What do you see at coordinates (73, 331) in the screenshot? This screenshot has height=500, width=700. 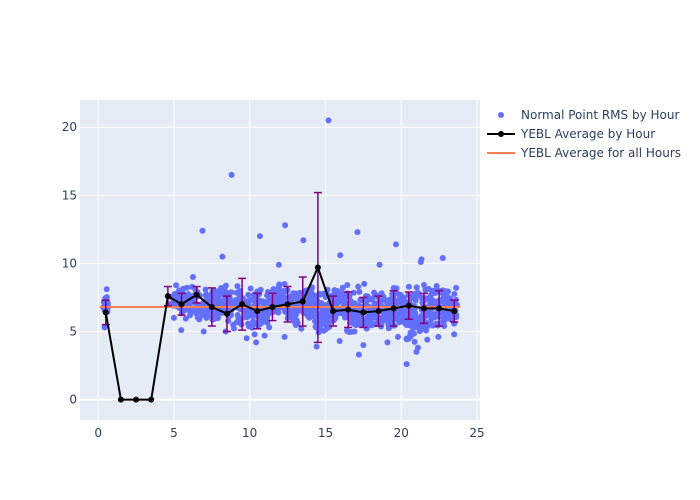 I see `y-tick-label: 5` at bounding box center [73, 331].